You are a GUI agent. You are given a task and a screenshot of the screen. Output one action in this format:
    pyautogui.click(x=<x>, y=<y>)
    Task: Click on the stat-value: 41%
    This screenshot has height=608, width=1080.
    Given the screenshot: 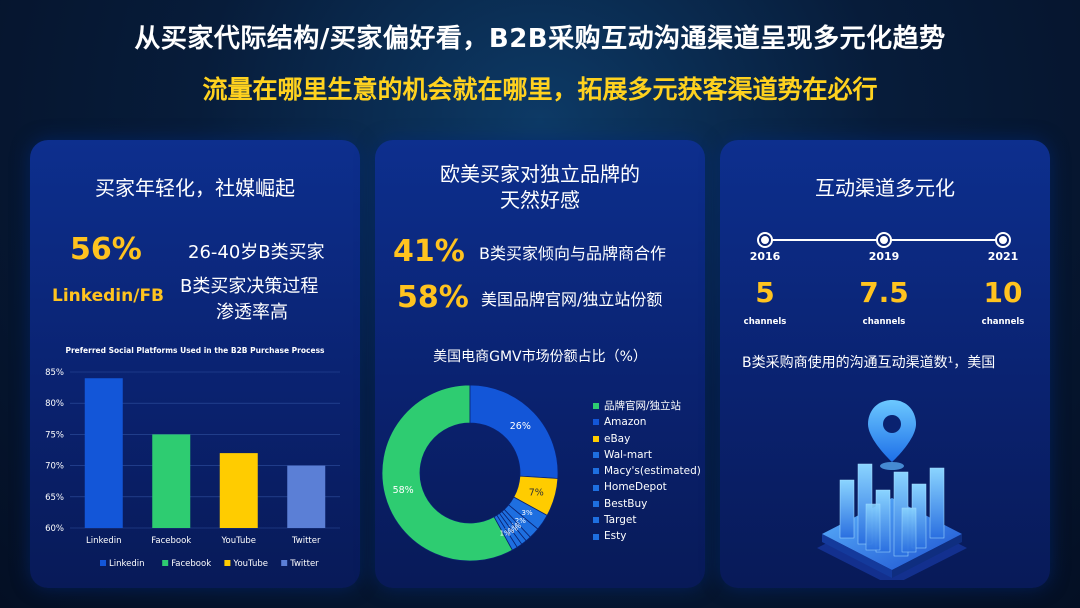 What is the action you would take?
    pyautogui.click(x=429, y=251)
    